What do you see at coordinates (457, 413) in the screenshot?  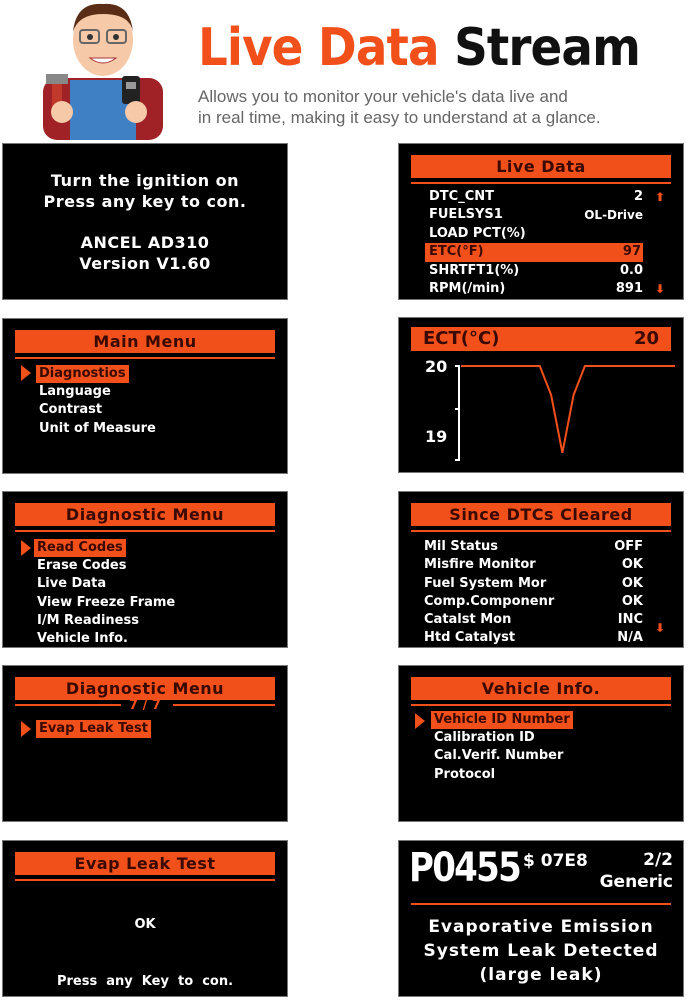 I see `y-axis` at bounding box center [457, 413].